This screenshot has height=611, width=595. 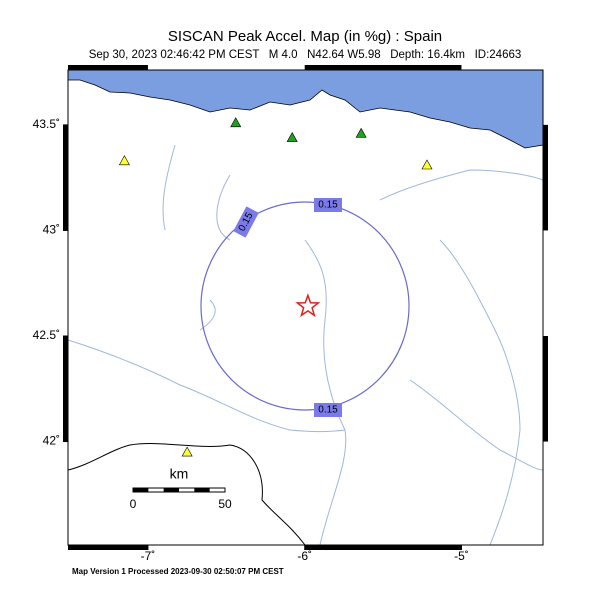 I want to click on scale-label: 50, so click(x=225, y=504).